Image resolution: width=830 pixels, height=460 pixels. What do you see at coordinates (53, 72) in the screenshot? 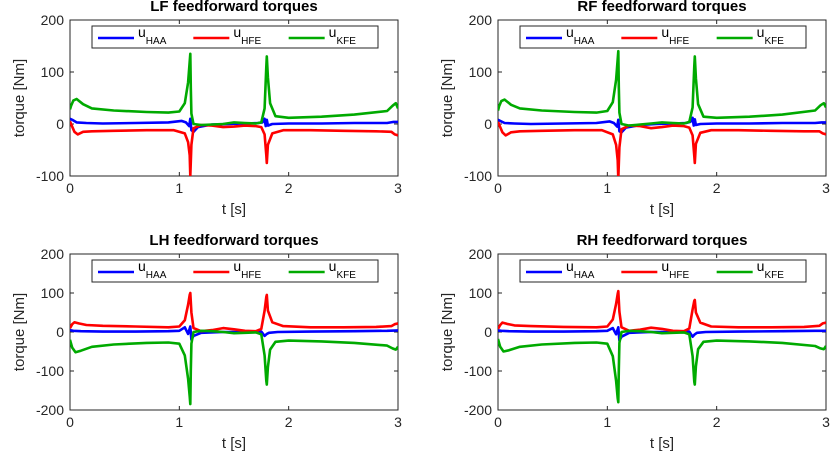
I see `lf-ytick-label: 100` at bounding box center [53, 72].